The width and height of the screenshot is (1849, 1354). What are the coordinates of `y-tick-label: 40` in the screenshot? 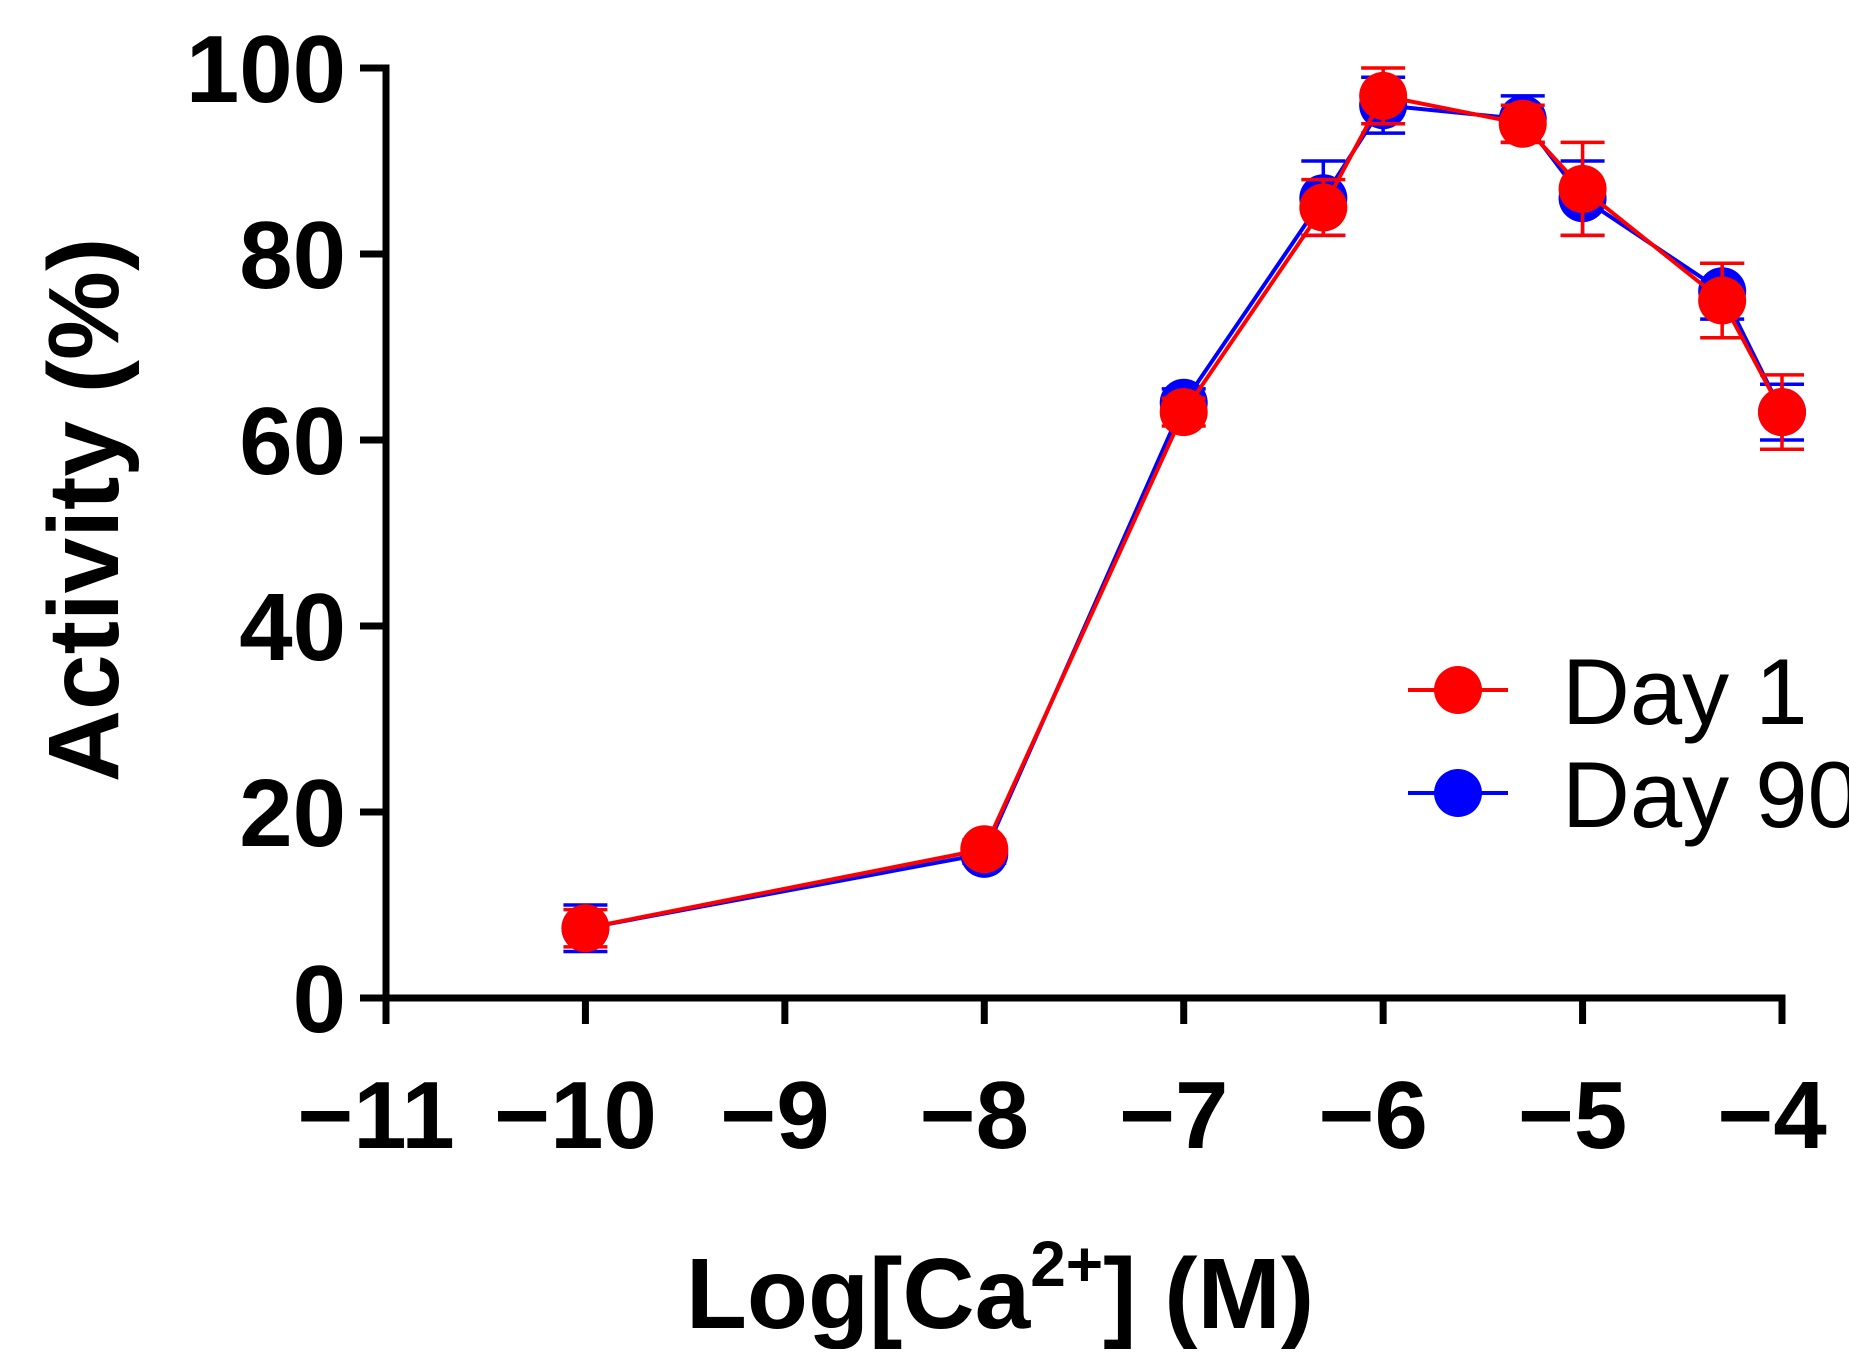 It's located at (292, 627).